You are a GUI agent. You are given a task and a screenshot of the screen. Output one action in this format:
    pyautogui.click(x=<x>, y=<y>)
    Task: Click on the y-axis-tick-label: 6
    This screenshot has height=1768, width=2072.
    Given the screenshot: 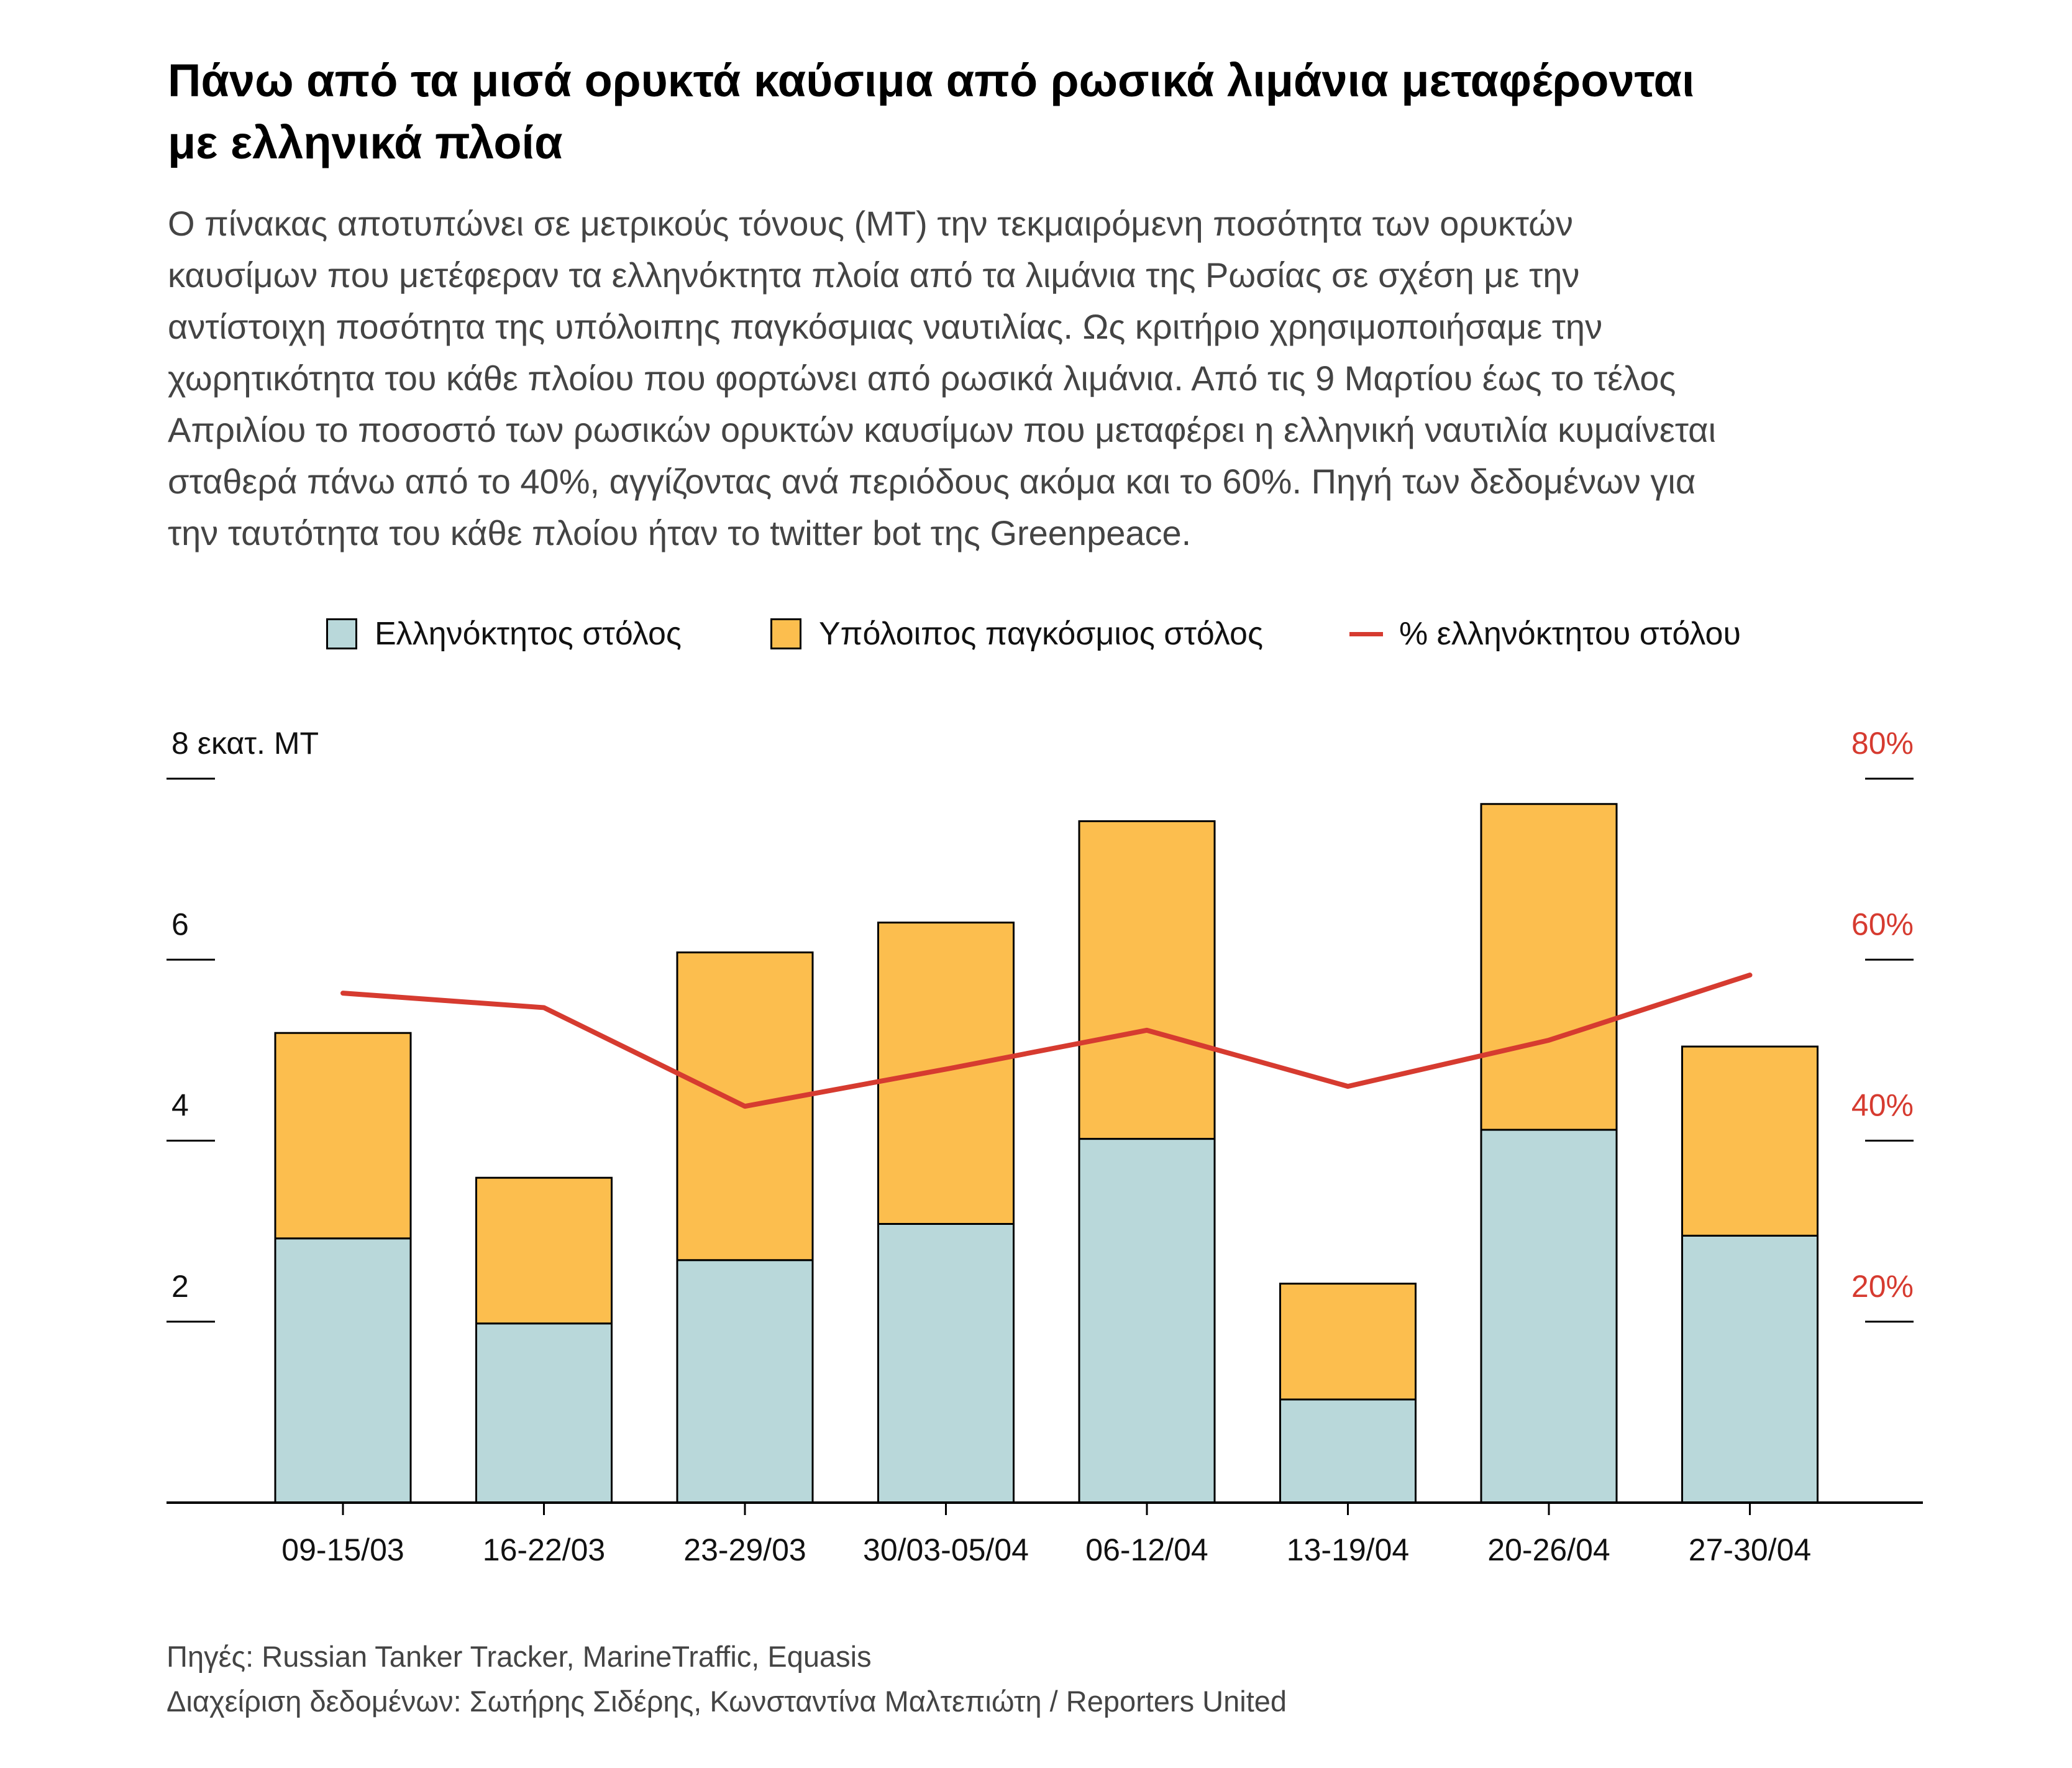 What is the action you would take?
    pyautogui.click(x=180, y=924)
    